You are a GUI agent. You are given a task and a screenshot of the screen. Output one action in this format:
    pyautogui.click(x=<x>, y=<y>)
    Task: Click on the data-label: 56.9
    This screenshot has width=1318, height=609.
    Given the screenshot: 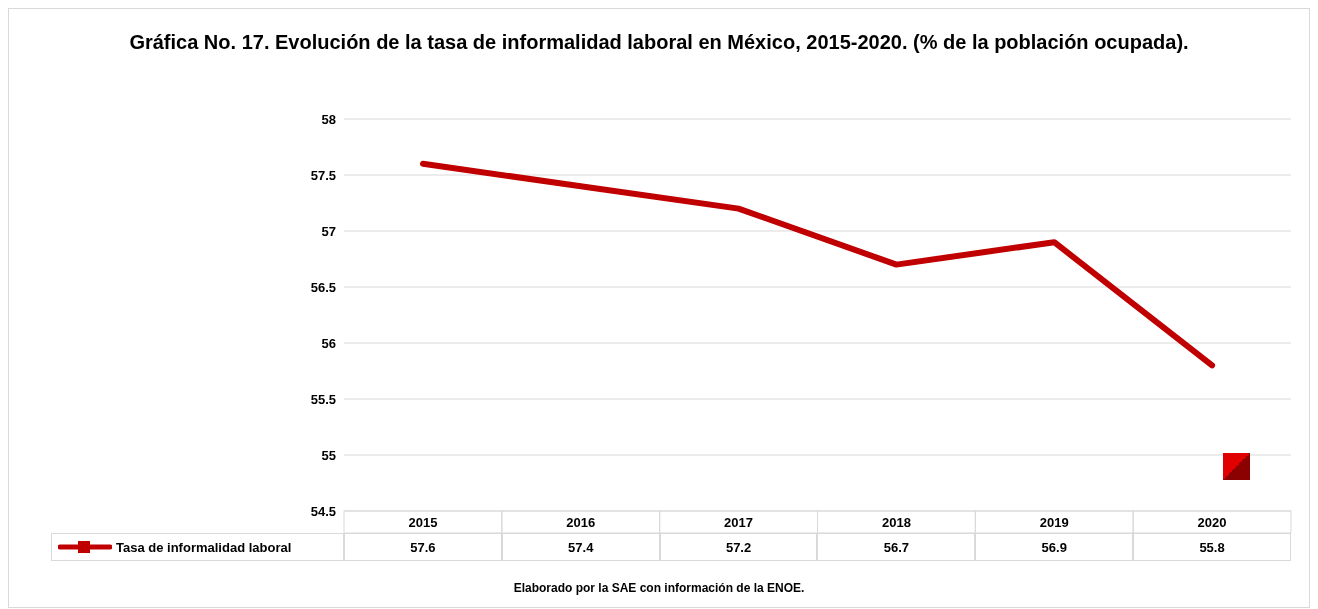 What is the action you would take?
    pyautogui.click(x=1054, y=547)
    